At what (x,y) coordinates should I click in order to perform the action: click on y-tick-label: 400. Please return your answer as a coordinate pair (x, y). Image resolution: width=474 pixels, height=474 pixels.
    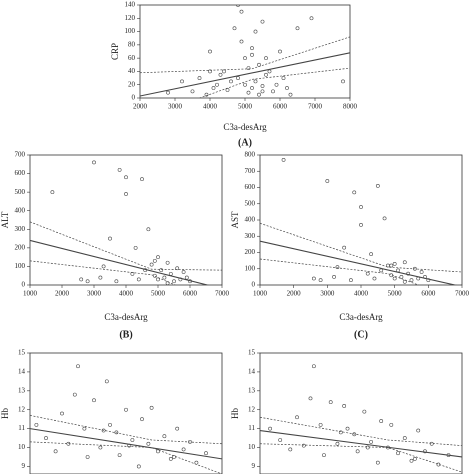
    Looking at the image, I should click on (20, 210).